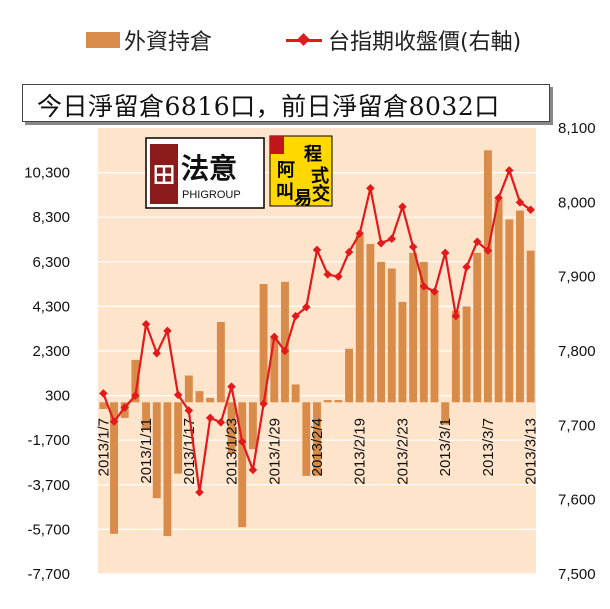 The height and width of the screenshot is (609, 610). Describe the element at coordinates (103, 40) in the screenshot. I see `legend-bar-swatch` at that location.